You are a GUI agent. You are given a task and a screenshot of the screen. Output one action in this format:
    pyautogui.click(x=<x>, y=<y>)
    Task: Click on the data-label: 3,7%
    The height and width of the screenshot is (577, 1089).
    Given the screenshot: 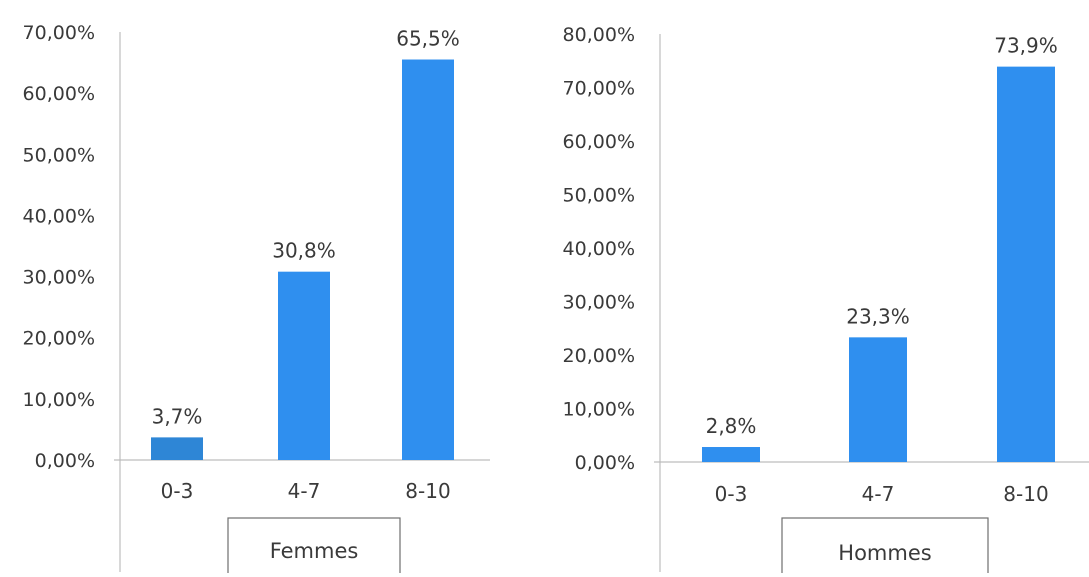 What is the action you would take?
    pyautogui.click(x=177, y=416)
    